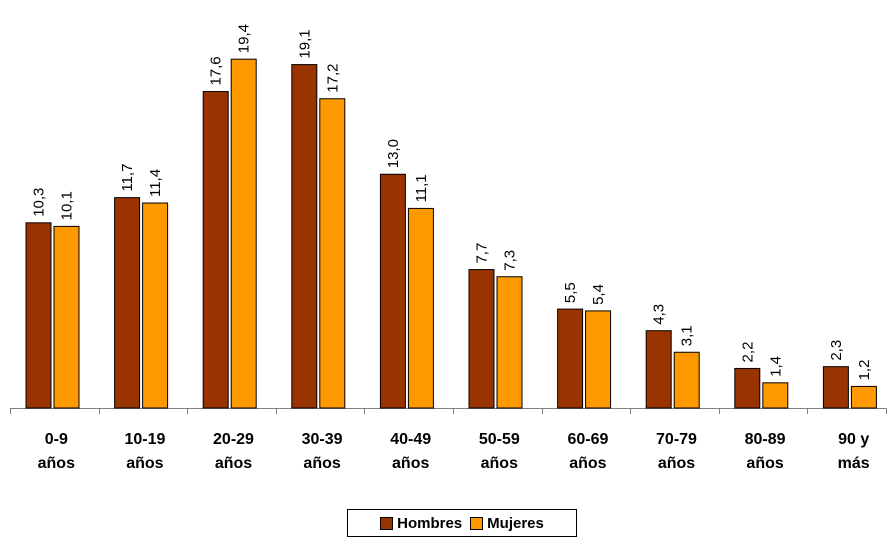  What do you see at coordinates (510, 260) in the screenshot?
I see `data-label-mujeres: 7,3` at bounding box center [510, 260].